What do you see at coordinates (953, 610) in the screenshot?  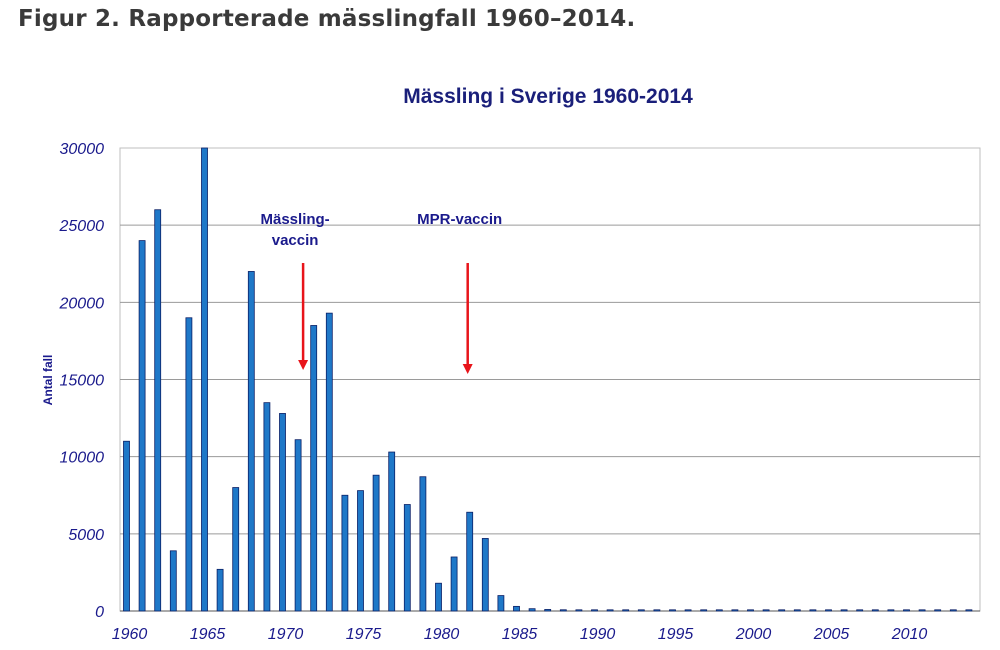 I see `bar-2013` at bounding box center [953, 610].